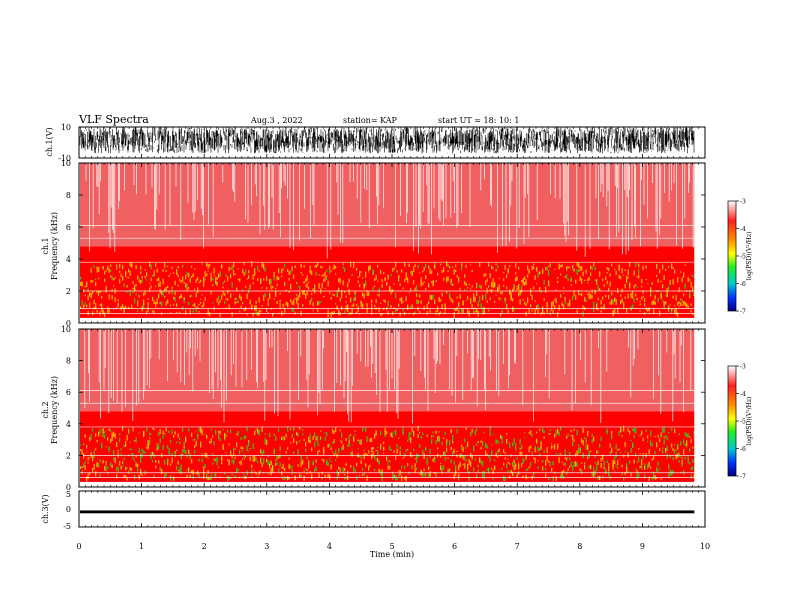 The image size is (792, 612). I want to click on spec-ytick-label: 8, so click(68, 361).